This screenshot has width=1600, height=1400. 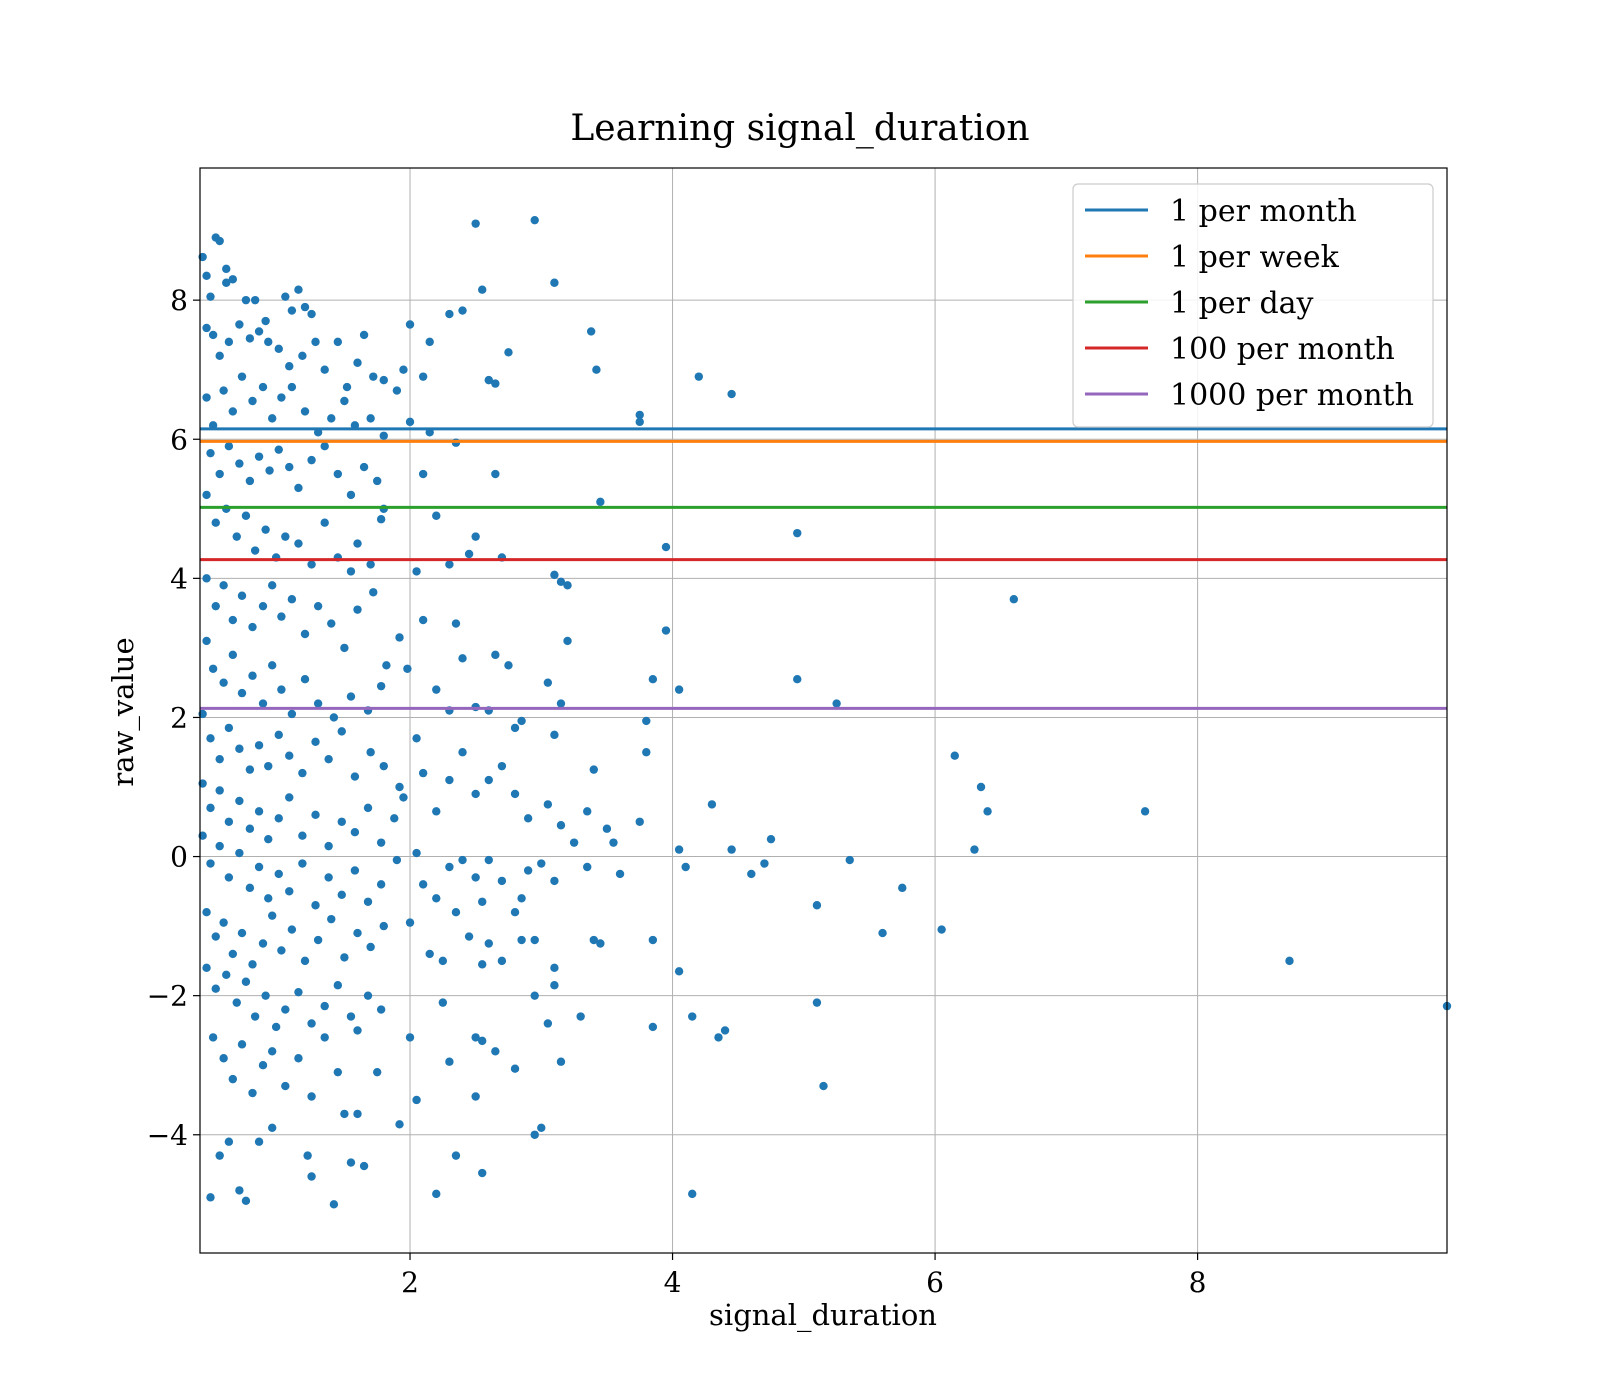 I want to click on y-tick-label: −2, so click(x=167, y=996).